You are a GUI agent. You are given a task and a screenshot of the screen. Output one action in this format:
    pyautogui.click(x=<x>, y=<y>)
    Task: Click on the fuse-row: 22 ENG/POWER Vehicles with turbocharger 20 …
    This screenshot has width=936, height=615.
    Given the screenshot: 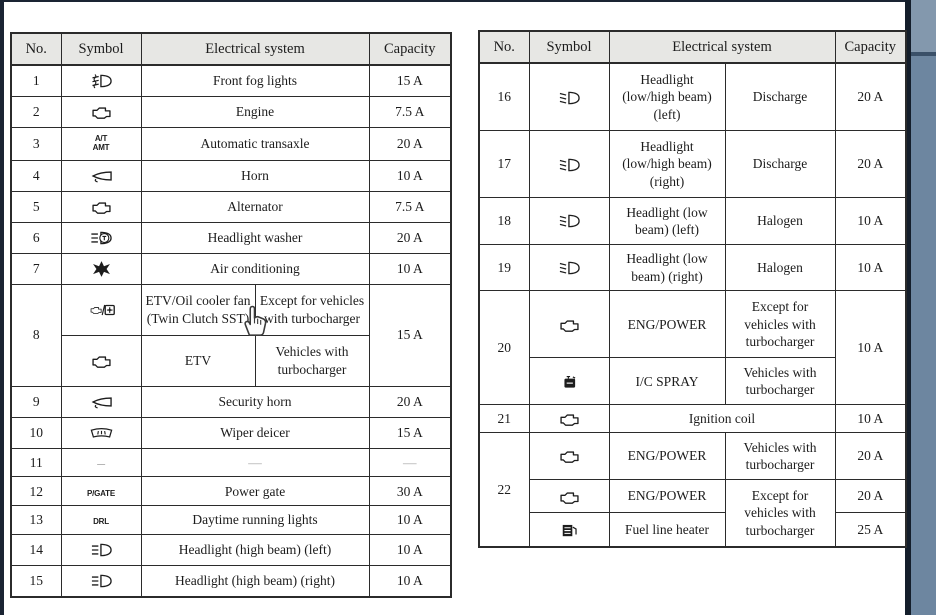 What is the action you would take?
    pyautogui.click(x=692, y=490)
    